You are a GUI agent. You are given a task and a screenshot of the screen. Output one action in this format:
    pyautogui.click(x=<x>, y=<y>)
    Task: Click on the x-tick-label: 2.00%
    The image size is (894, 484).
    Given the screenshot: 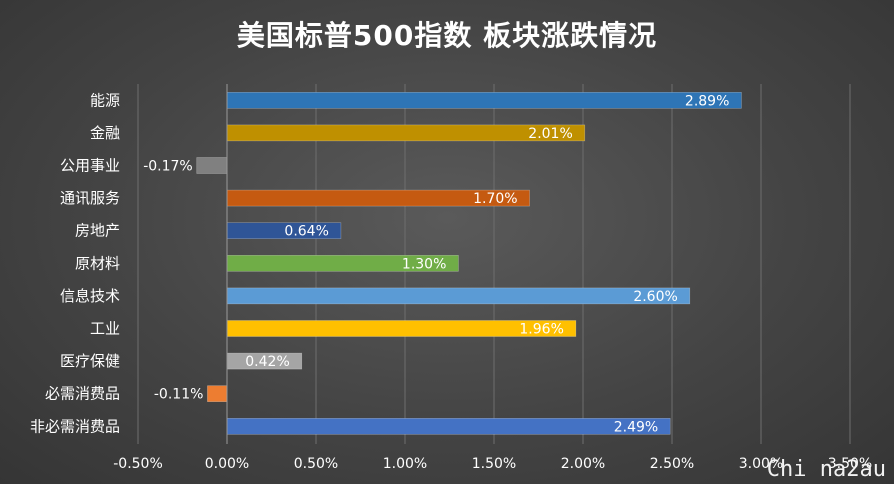 What is the action you would take?
    pyautogui.click(x=583, y=464)
    